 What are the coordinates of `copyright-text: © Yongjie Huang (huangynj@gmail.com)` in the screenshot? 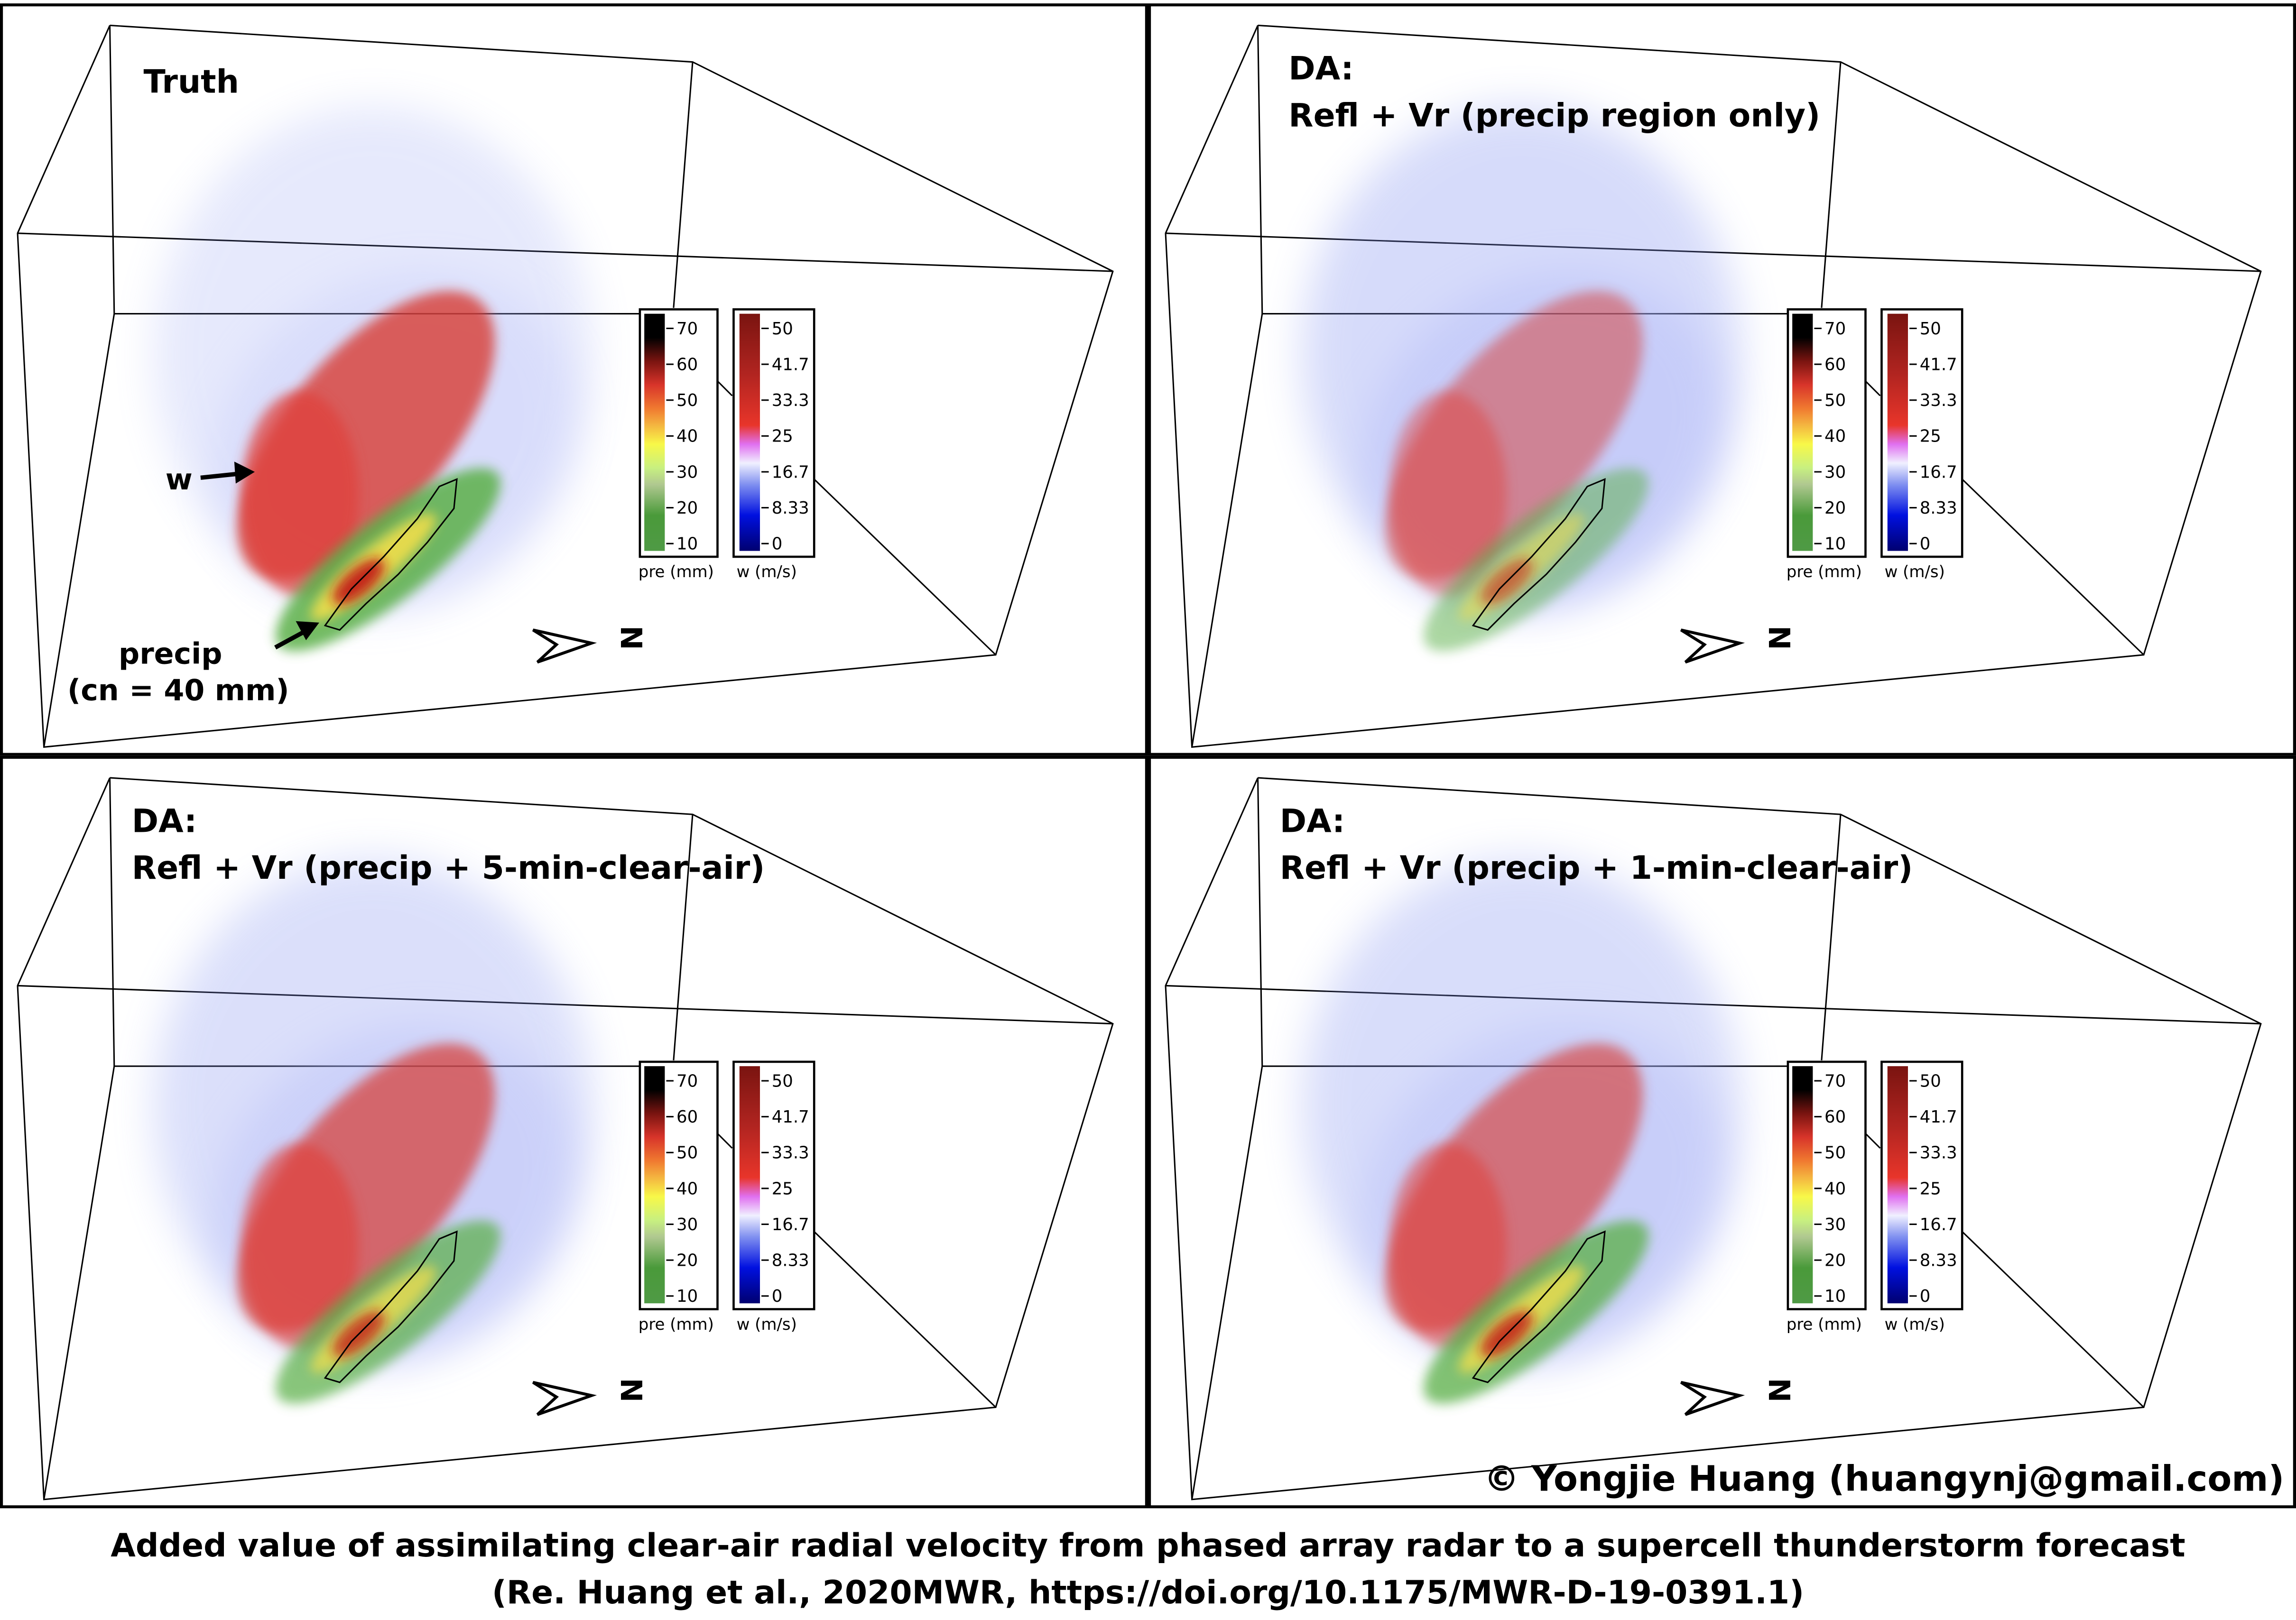 It's located at (1884, 1478).